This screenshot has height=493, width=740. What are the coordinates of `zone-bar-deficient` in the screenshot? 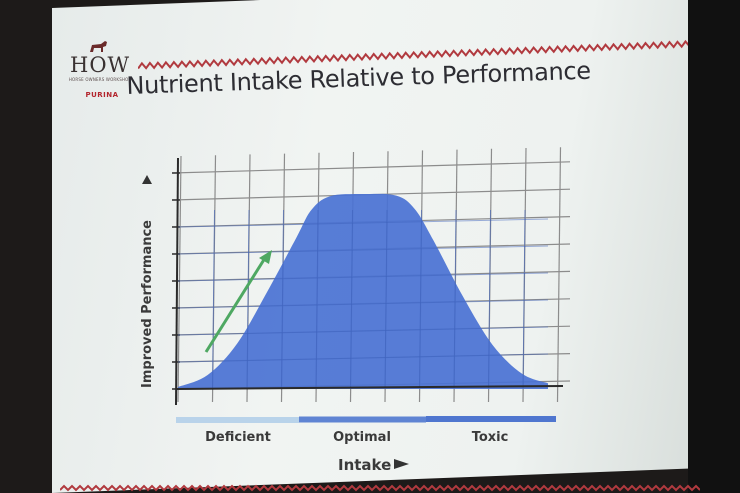 It's located at (237, 420).